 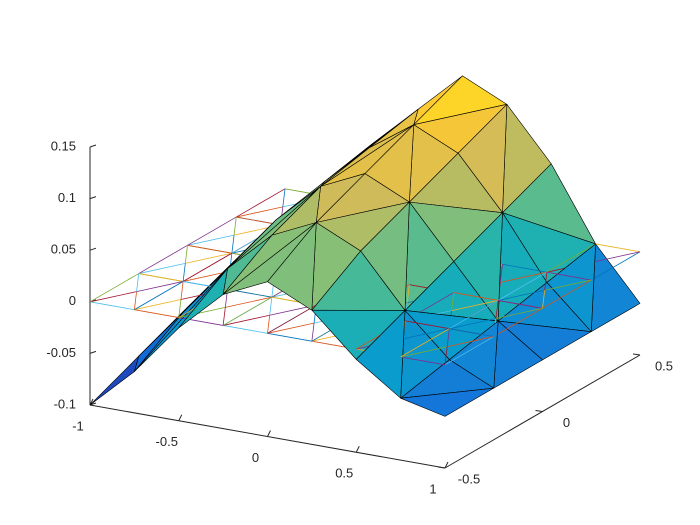 I want to click on x-tick-label: 1, so click(x=432, y=488).